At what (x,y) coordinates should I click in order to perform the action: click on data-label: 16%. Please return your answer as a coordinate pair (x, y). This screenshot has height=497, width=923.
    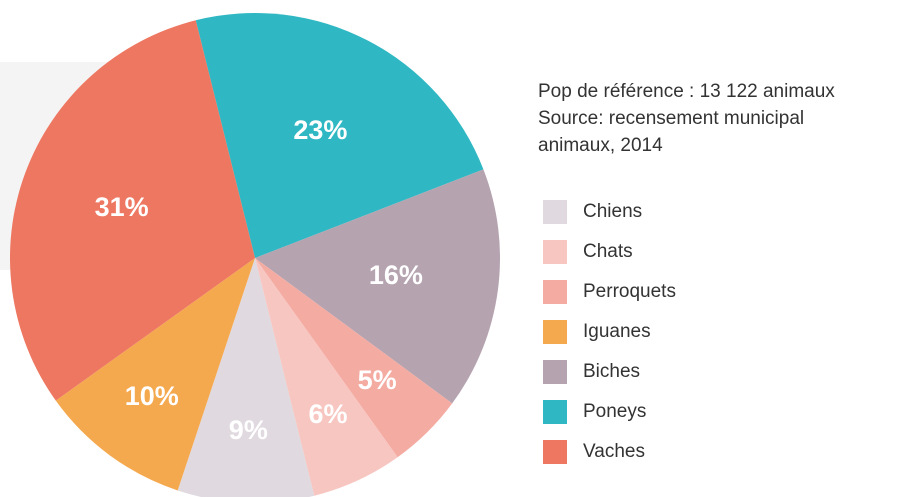
    Looking at the image, I should click on (396, 275).